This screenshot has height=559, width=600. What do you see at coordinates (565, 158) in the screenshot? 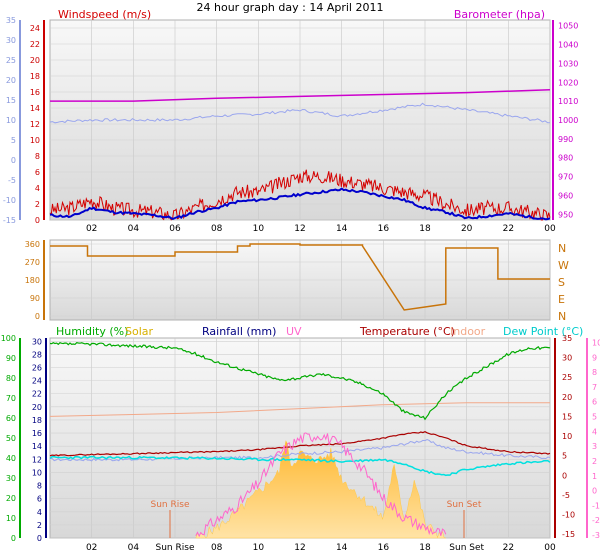
I see `barometer-tick-label: 980` at bounding box center [565, 158].